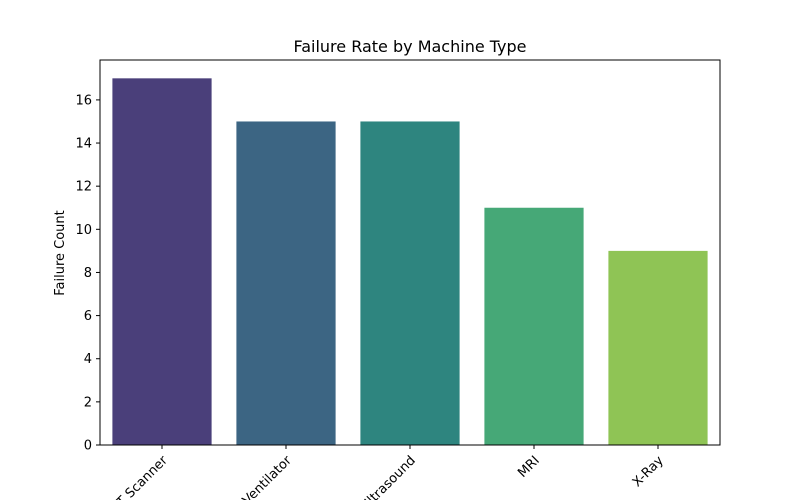  I want to click on y-tick-label-3: 6, so click(88, 316).